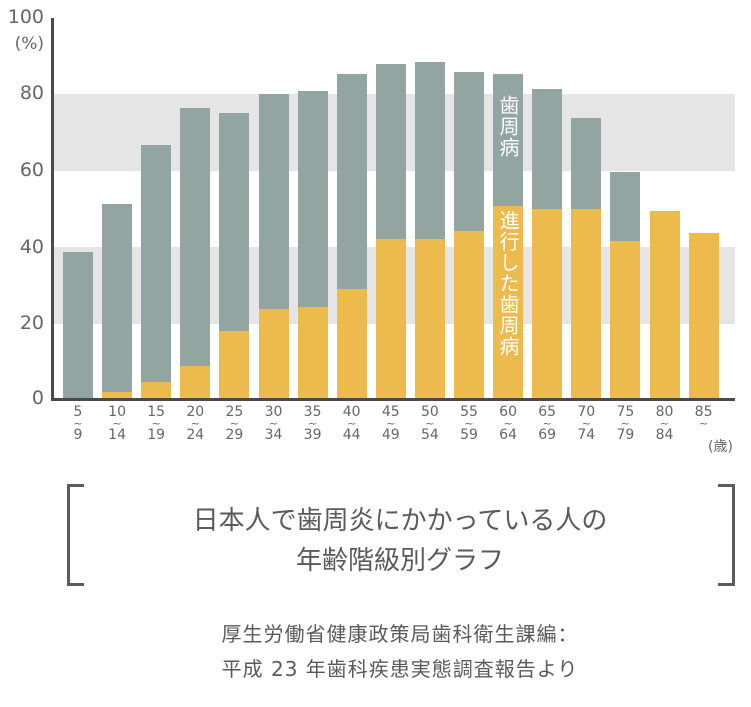 The width and height of the screenshot is (751, 707). Describe the element at coordinates (29, 44) in the screenshot. I see `y-unit: (%)` at that location.